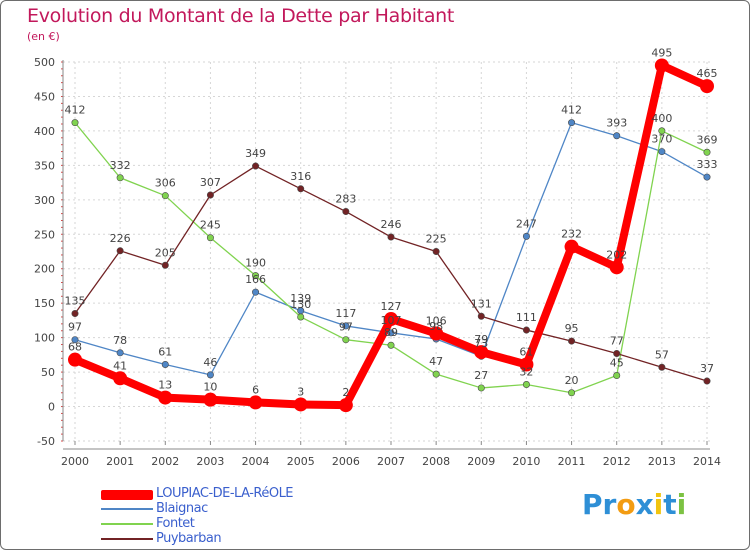  What do you see at coordinates (189, 538) in the screenshot?
I see `legend-label: Puybarban` at bounding box center [189, 538].